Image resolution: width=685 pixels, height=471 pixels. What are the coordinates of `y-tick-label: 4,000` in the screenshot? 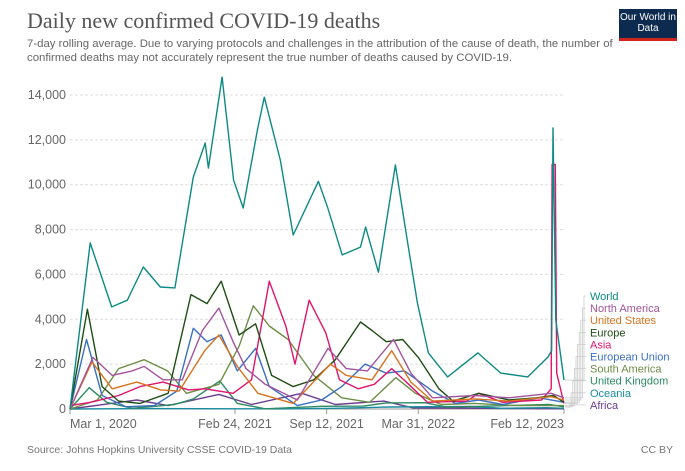 It's located at (50, 319).